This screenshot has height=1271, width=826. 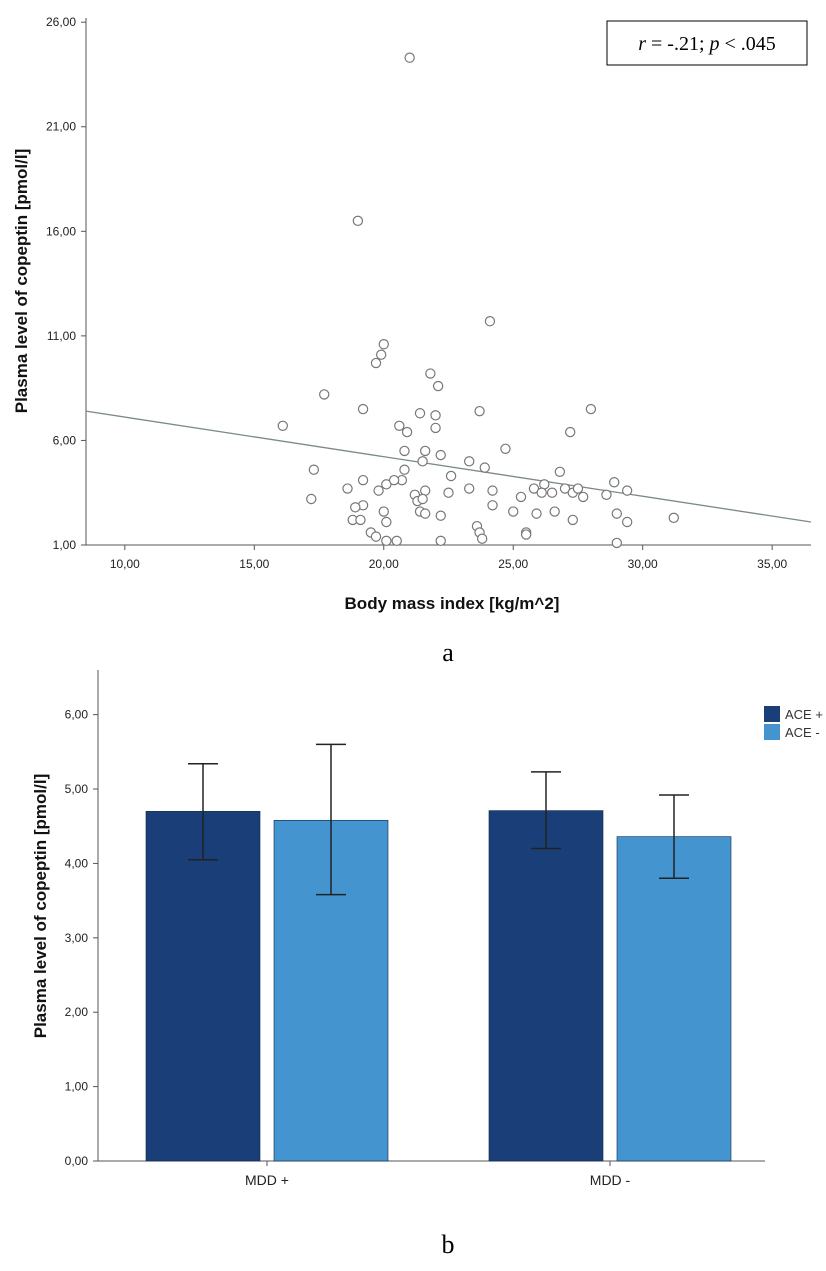 What do you see at coordinates (448, 466) in the screenshot?
I see `regression-line` at bounding box center [448, 466].